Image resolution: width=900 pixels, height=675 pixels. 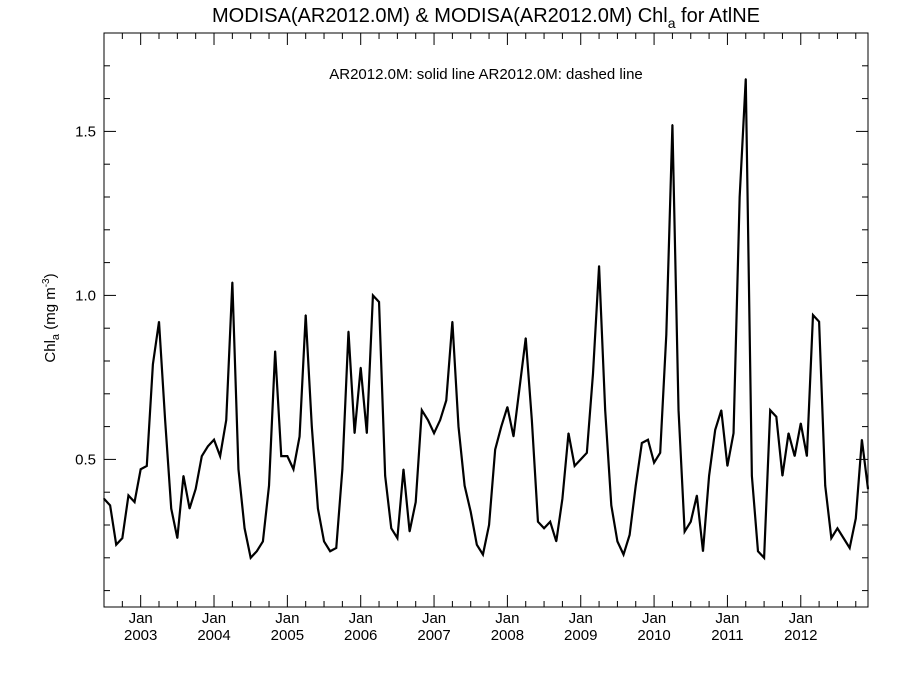 What do you see at coordinates (800, 635) in the screenshot?
I see `x-tick-year-label: 2012` at bounding box center [800, 635].